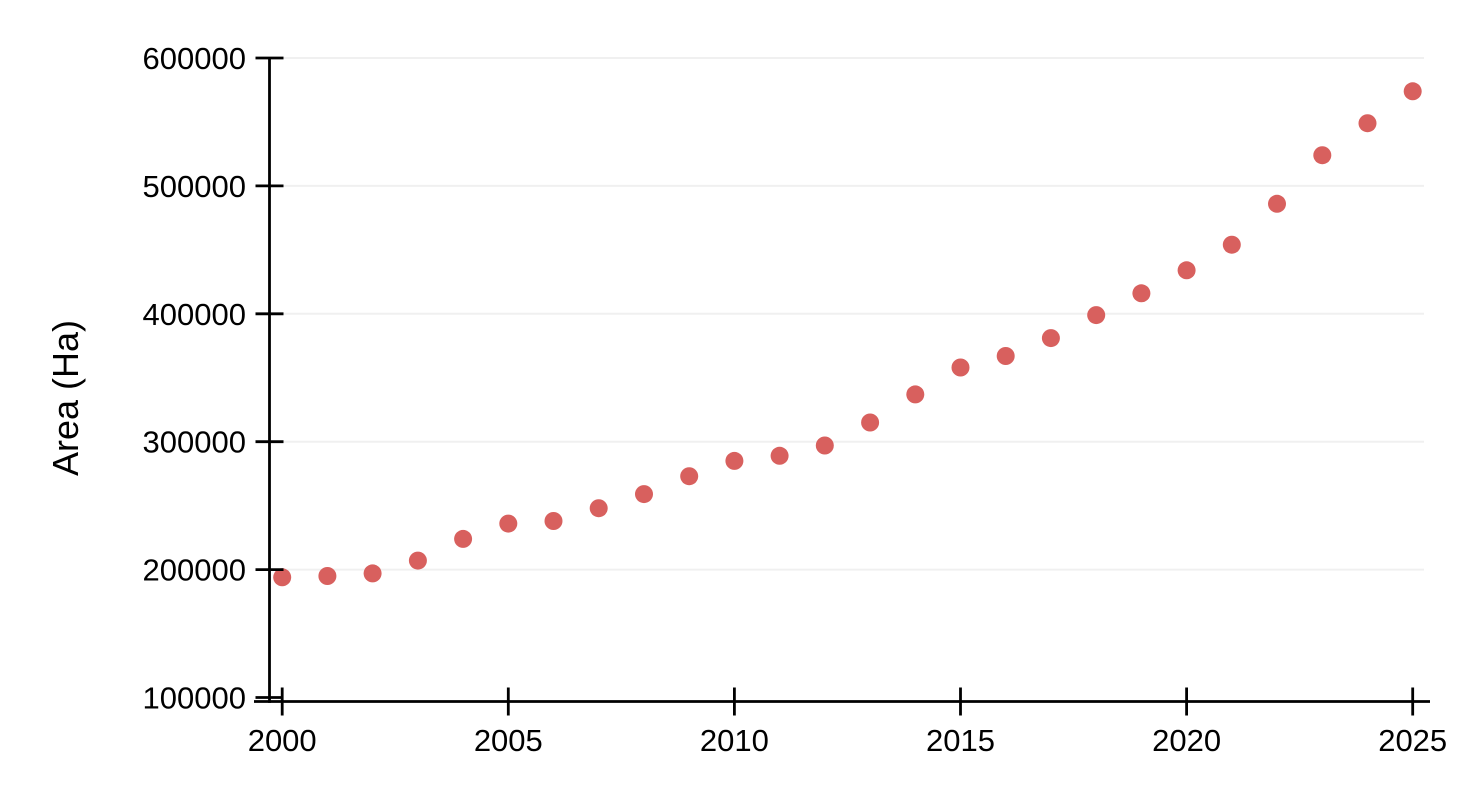  Describe the element at coordinates (194, 314) in the screenshot. I see `y-tick-label: 400000` at that location.